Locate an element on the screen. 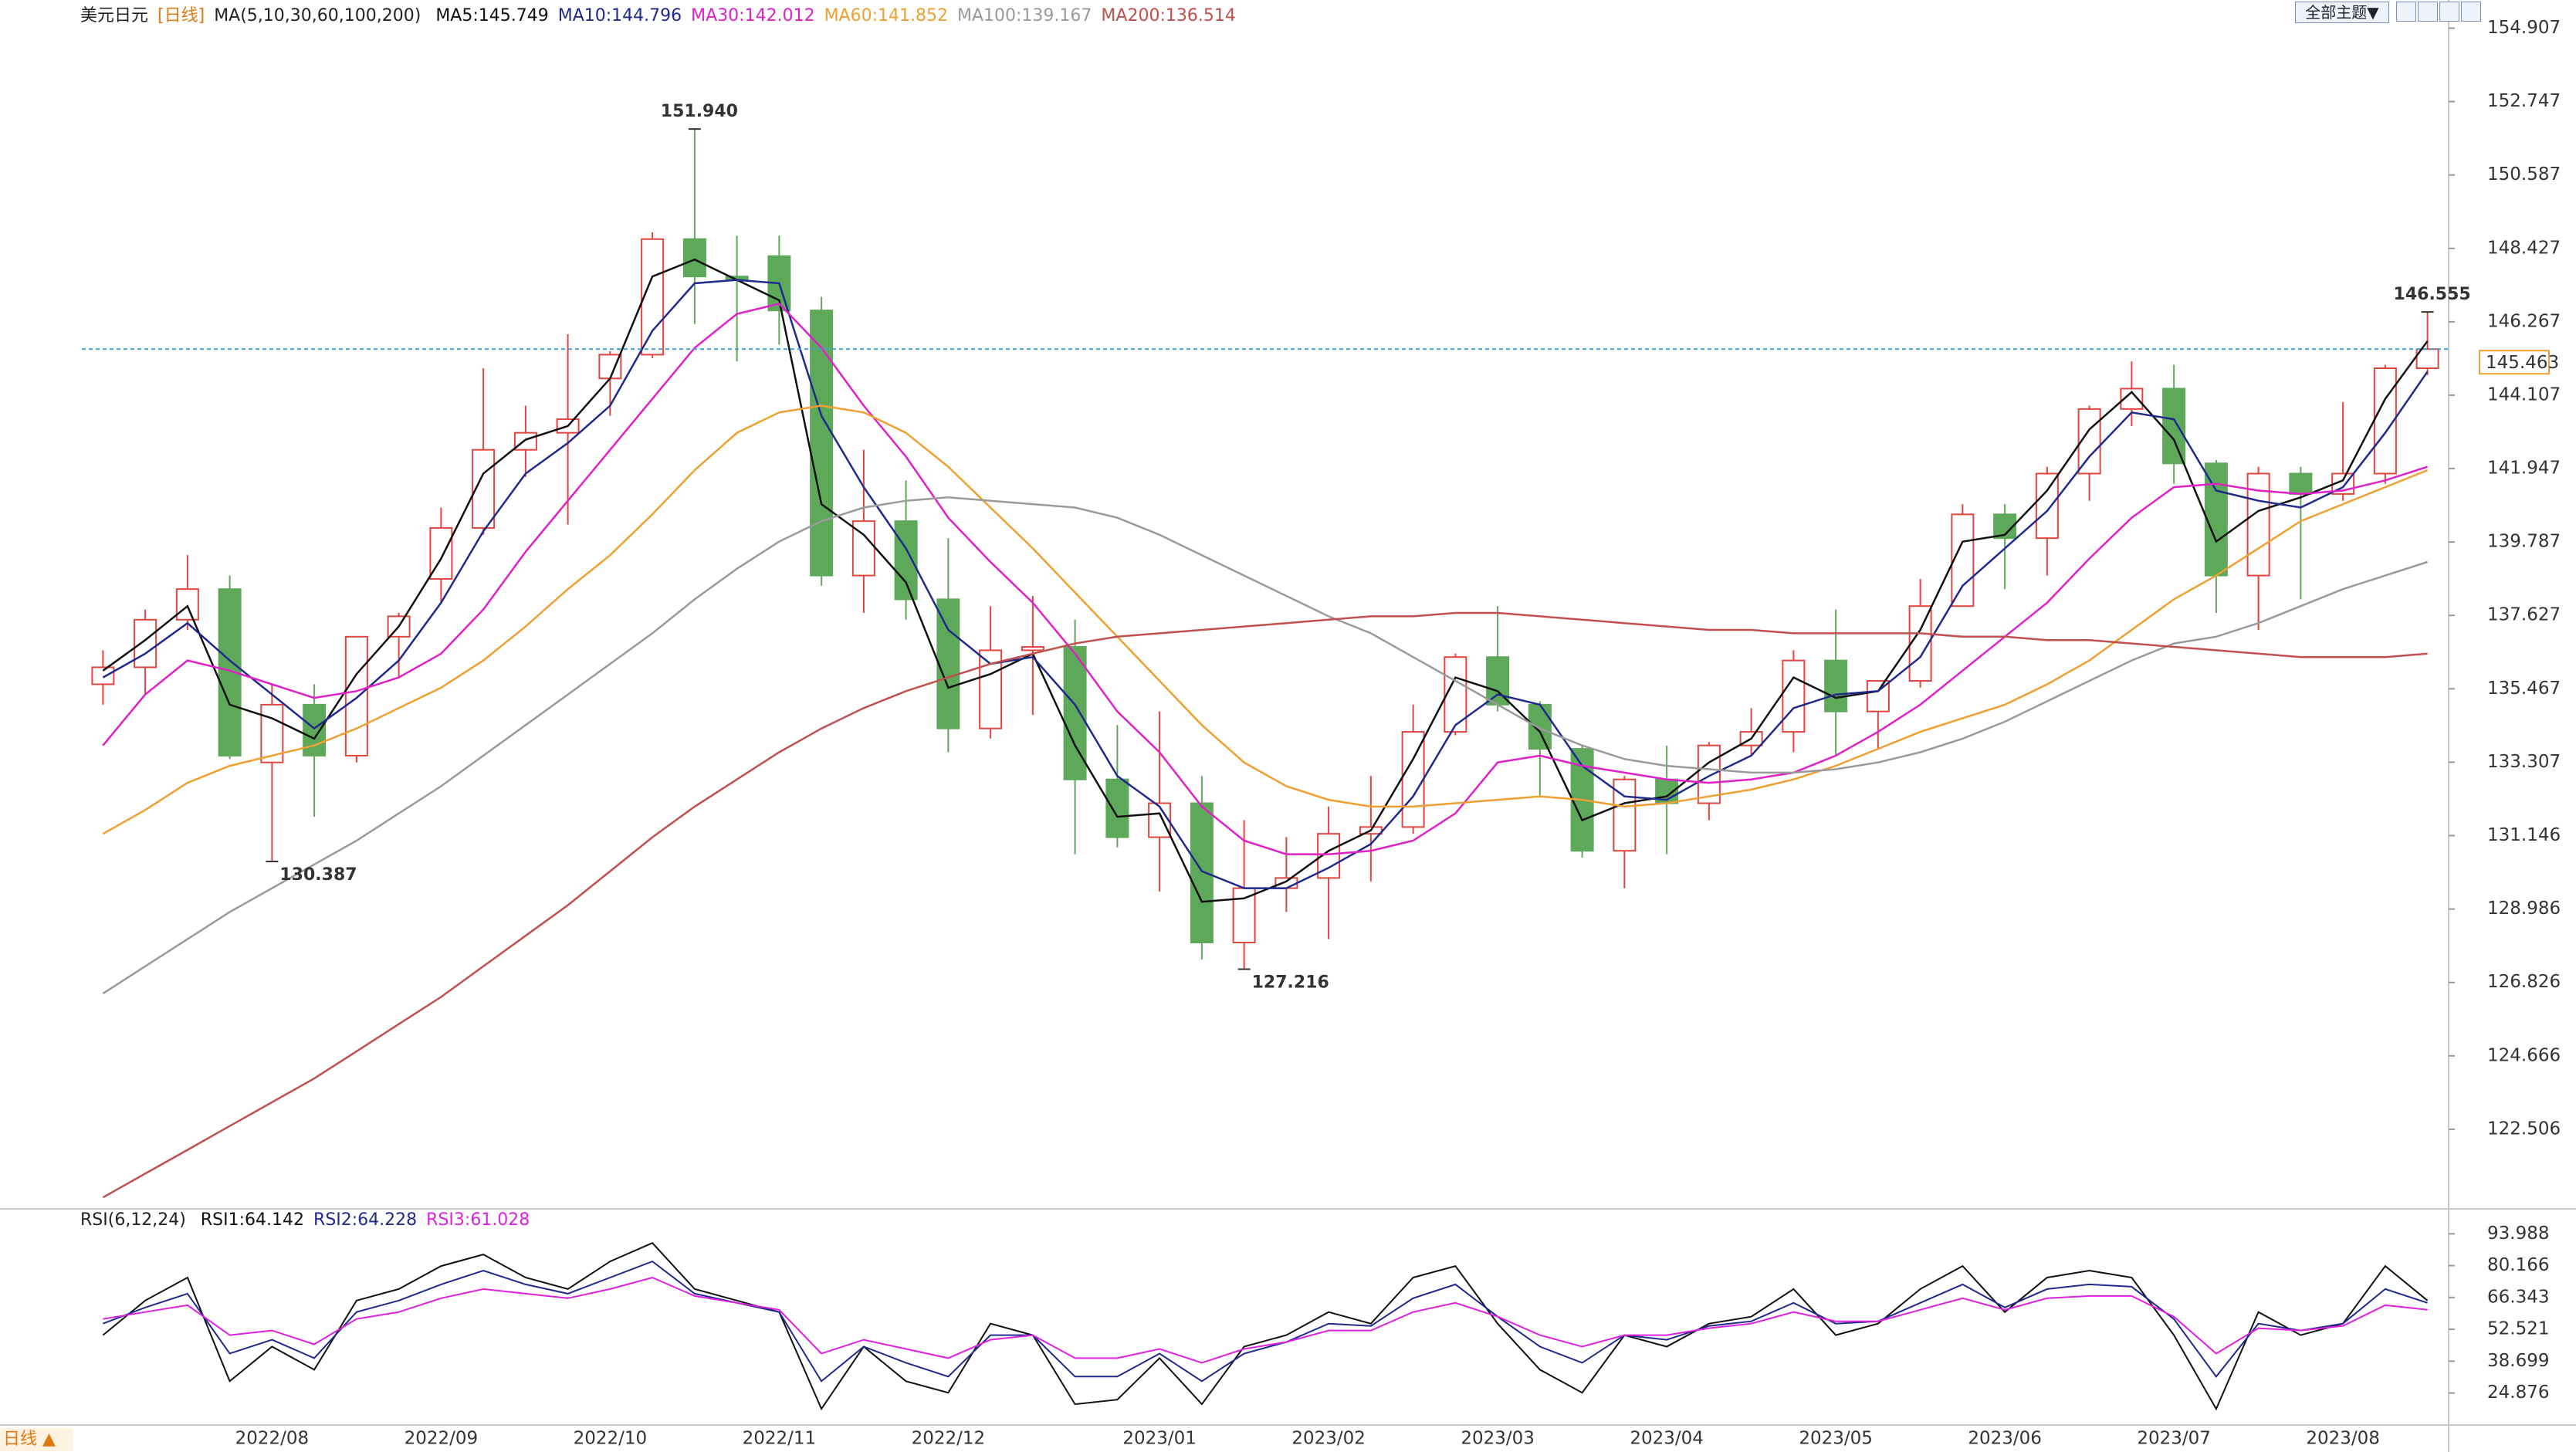 This screenshot has width=2576, height=1452. y-tick-label: 135.467 is located at coordinates (2524, 689).